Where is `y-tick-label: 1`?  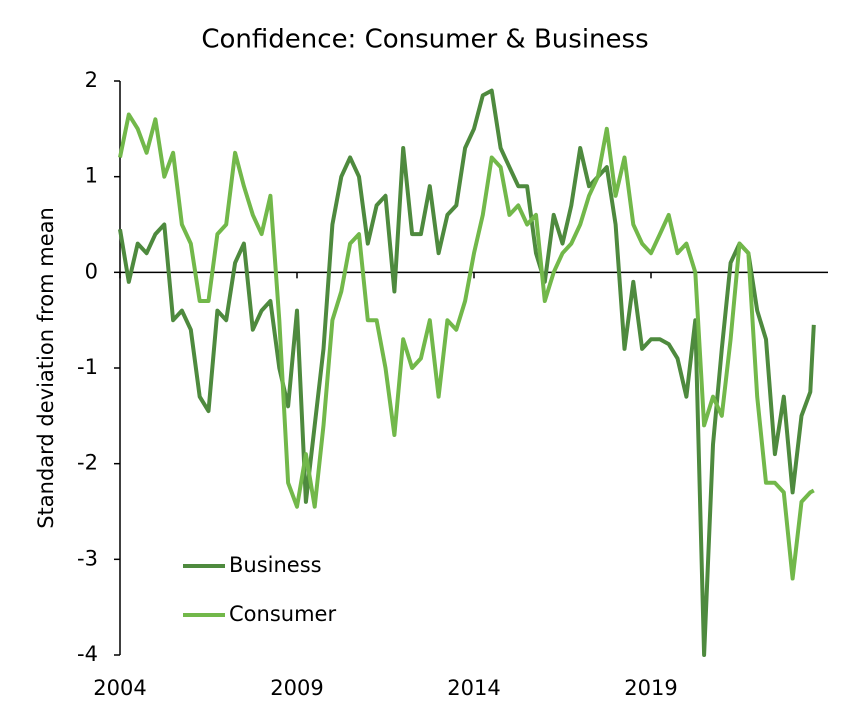 y-tick-label: 1 is located at coordinates (91, 176).